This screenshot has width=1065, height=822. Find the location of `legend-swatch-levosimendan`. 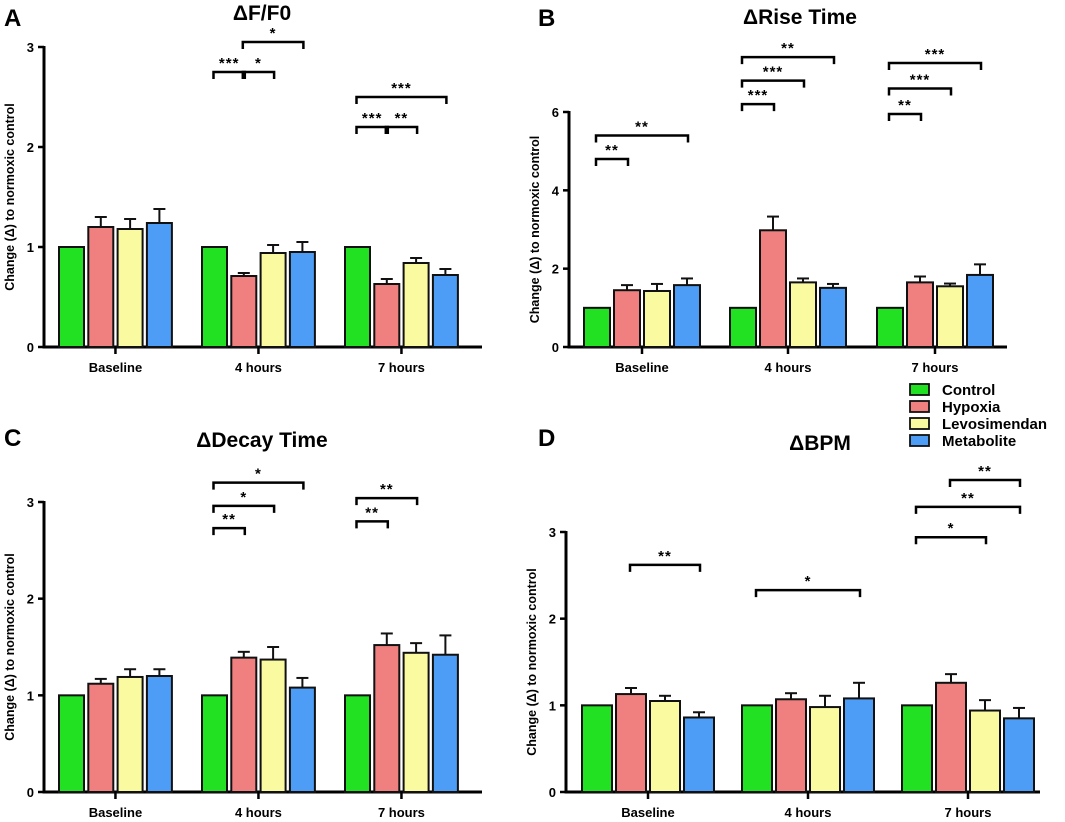

legend-swatch-levosimendan is located at coordinates (919, 423).